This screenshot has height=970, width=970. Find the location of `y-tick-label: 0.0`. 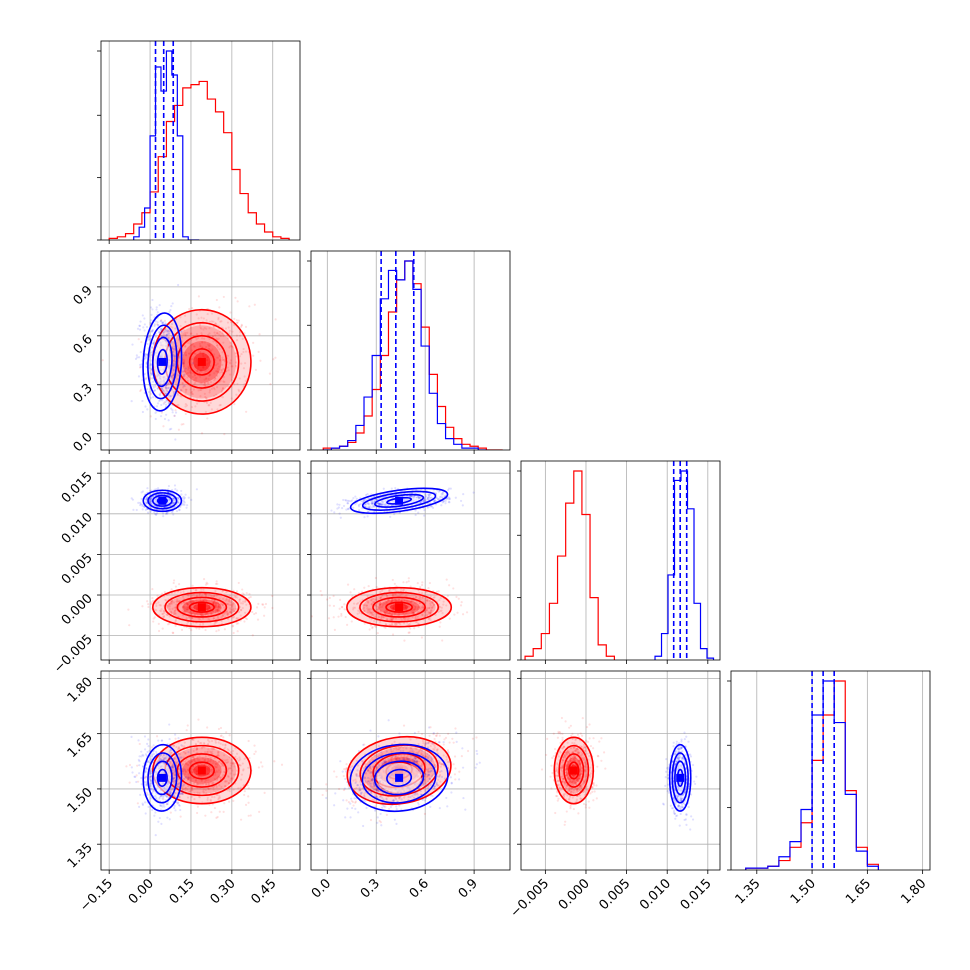

y-tick-label: 0.0 is located at coordinates (83, 442).